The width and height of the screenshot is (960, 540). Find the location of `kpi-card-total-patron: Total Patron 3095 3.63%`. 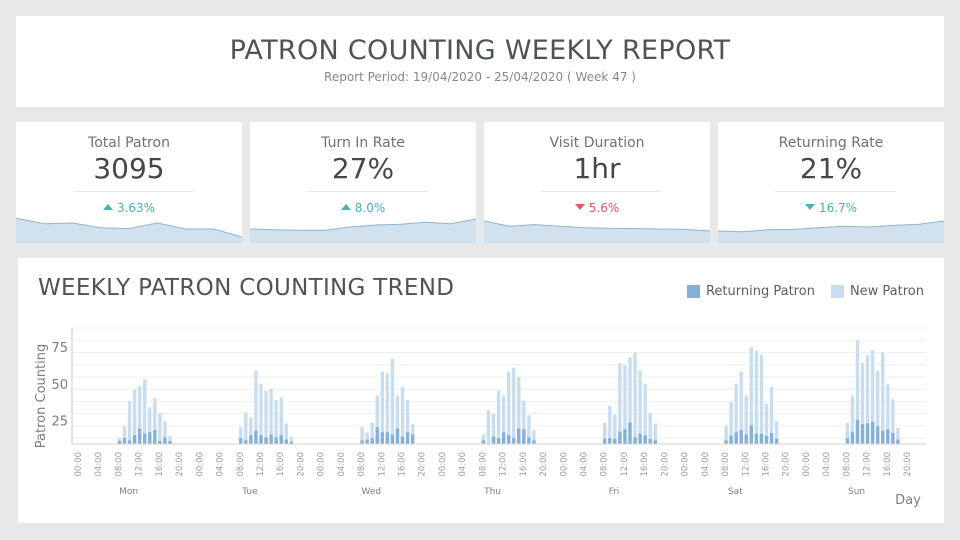

kpi-card-total-patron: Total Patron 3095 3.63% is located at coordinates (129, 182).